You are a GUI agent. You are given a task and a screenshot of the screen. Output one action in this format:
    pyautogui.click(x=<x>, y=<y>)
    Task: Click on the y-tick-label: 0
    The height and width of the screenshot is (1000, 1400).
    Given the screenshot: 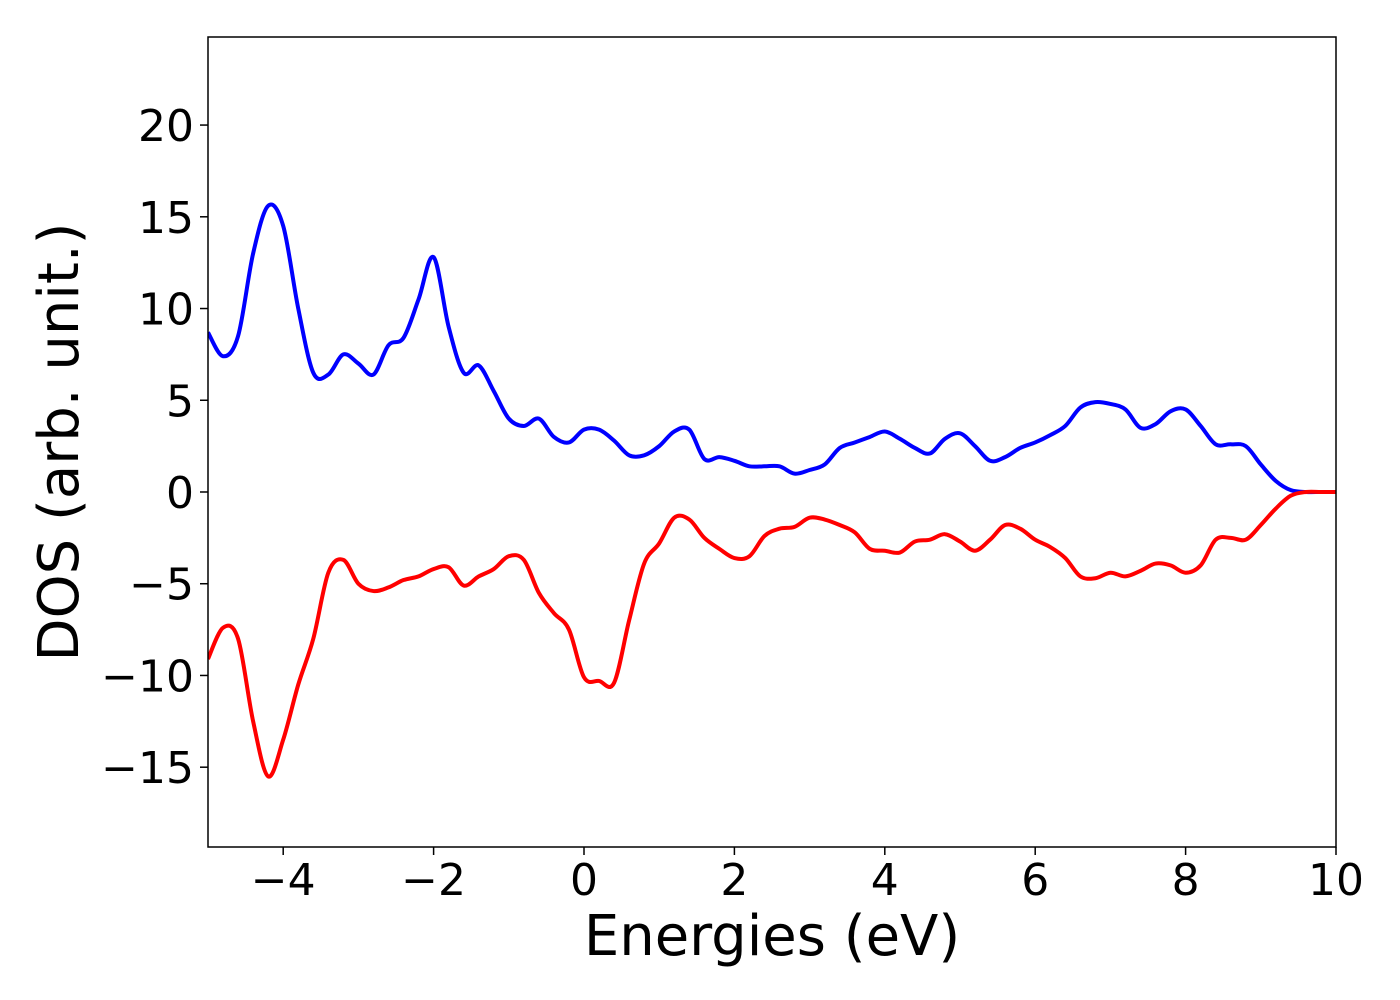 What is the action you would take?
    pyautogui.click(x=180, y=493)
    